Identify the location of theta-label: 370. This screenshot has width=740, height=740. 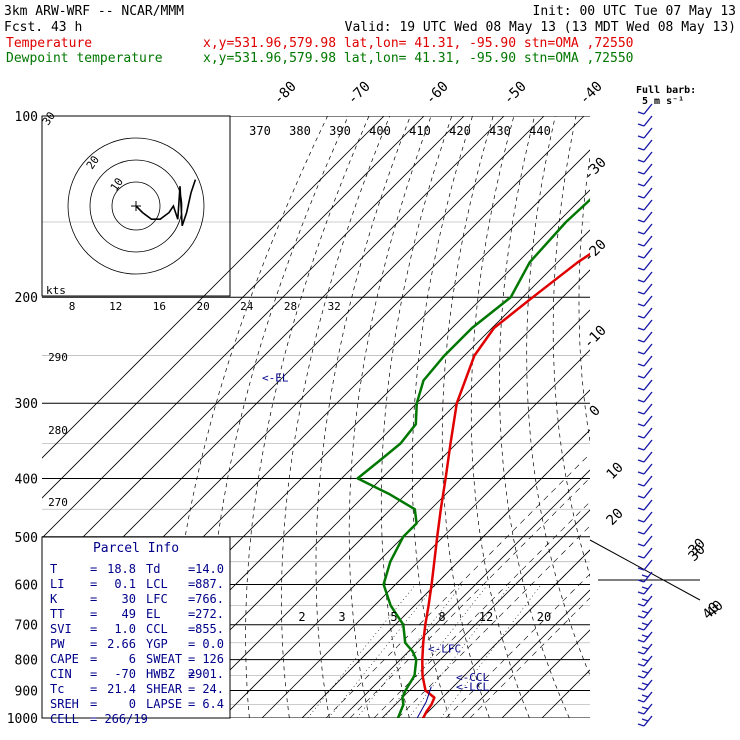
(260, 131).